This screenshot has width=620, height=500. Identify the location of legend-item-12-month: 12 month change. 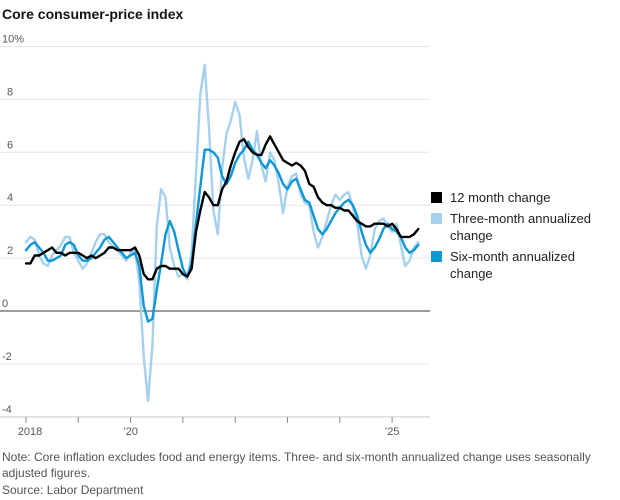
(524, 197).